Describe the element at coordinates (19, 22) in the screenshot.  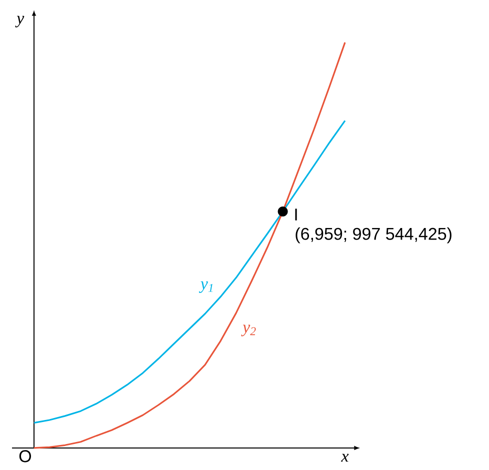
I see `y-axis-title: y` at that location.